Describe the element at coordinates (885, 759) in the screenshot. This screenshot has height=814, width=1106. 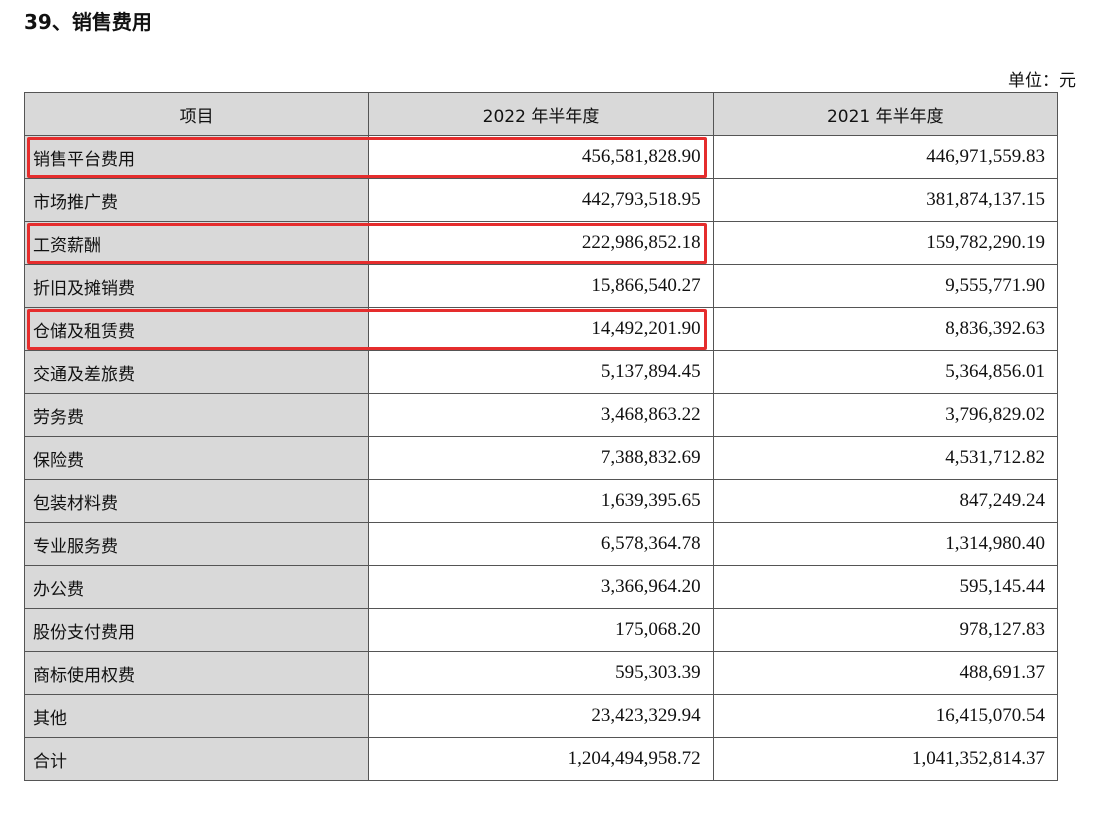
I see `value-2021: 1,041,352,814.37` at that location.